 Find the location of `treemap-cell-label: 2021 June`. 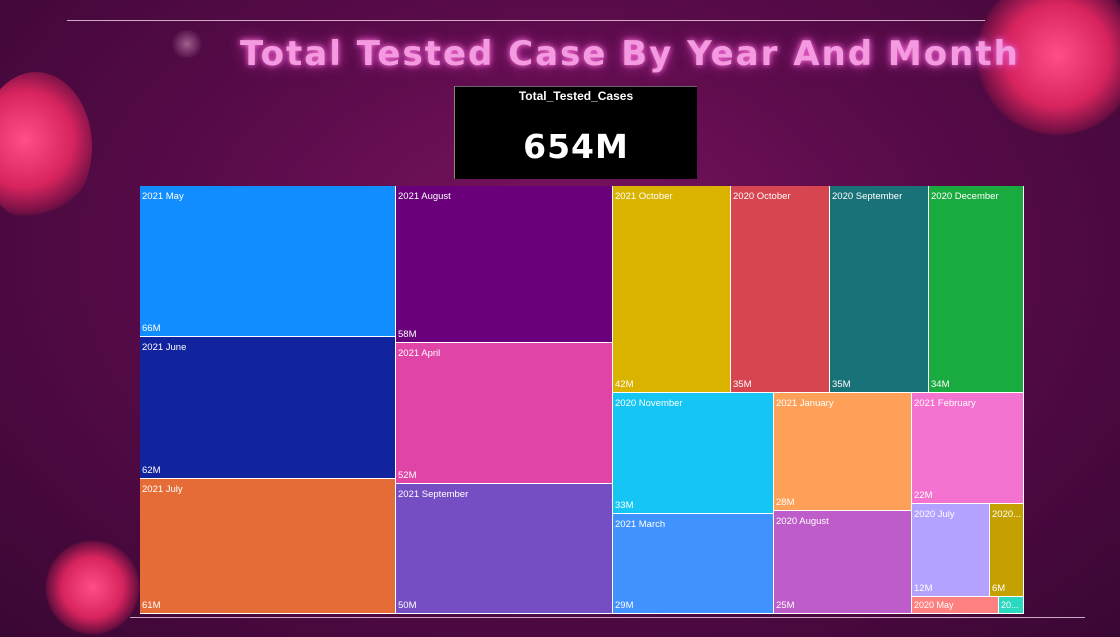

treemap-cell-label: 2021 June is located at coordinates (164, 347).